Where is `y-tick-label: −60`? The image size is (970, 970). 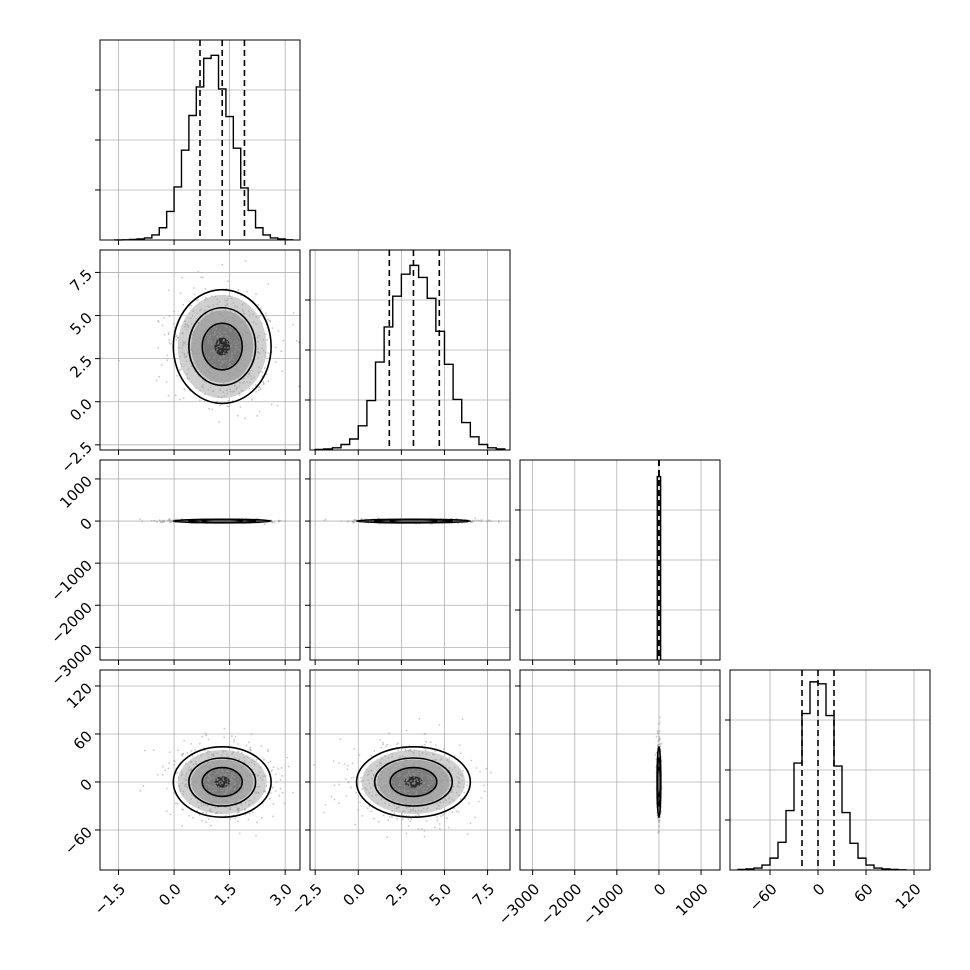
y-tick-label: −60 is located at coordinates (78, 840).